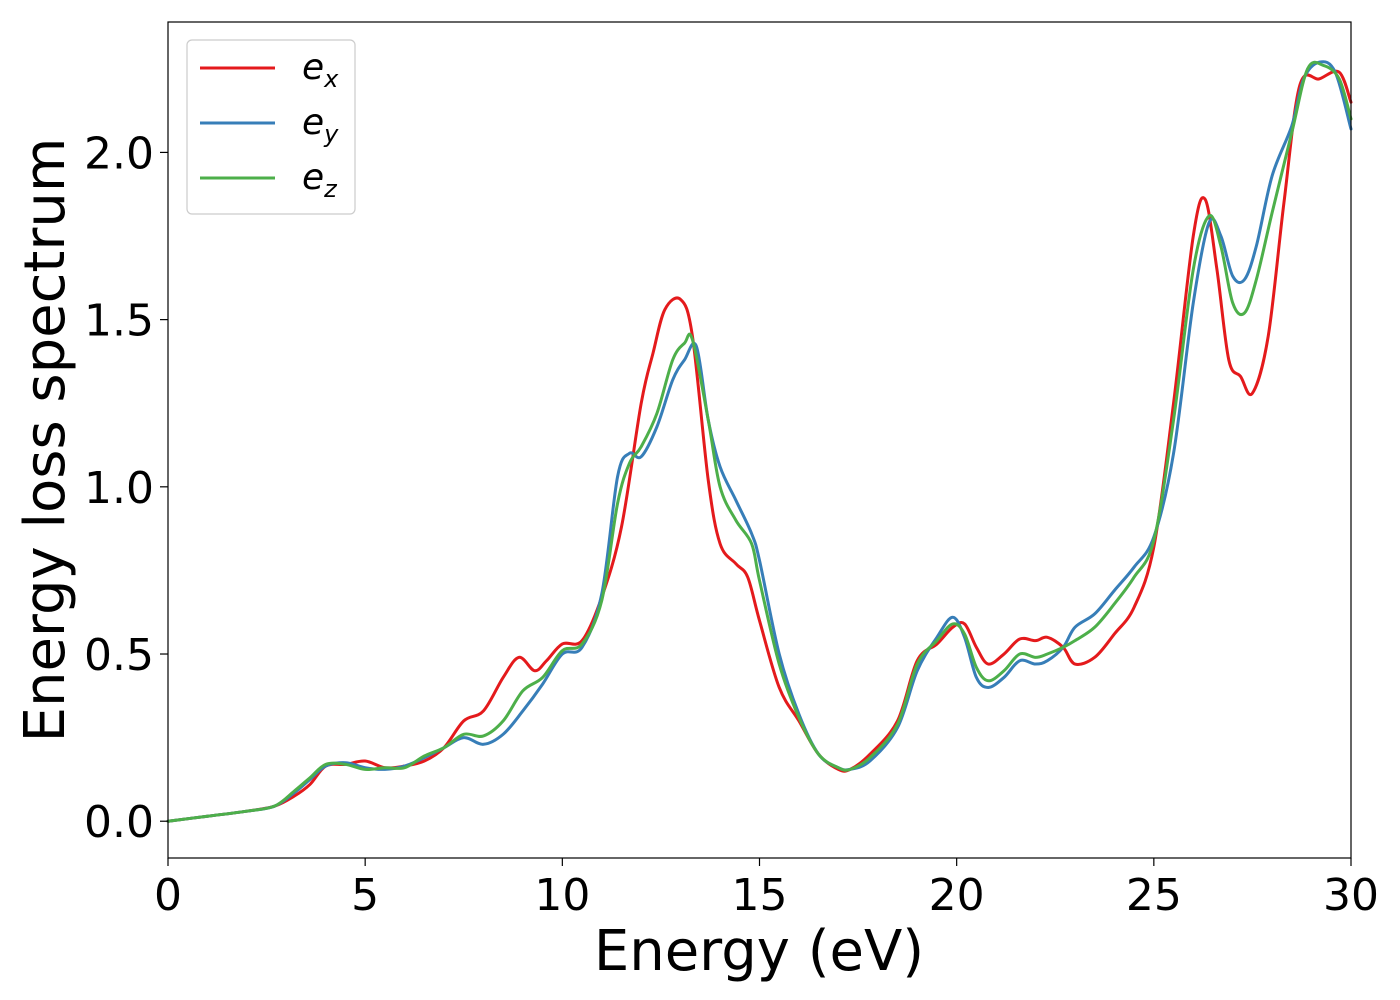 The height and width of the screenshot is (1000, 1400). I want to click on x-tick-label: 15, so click(760, 895).